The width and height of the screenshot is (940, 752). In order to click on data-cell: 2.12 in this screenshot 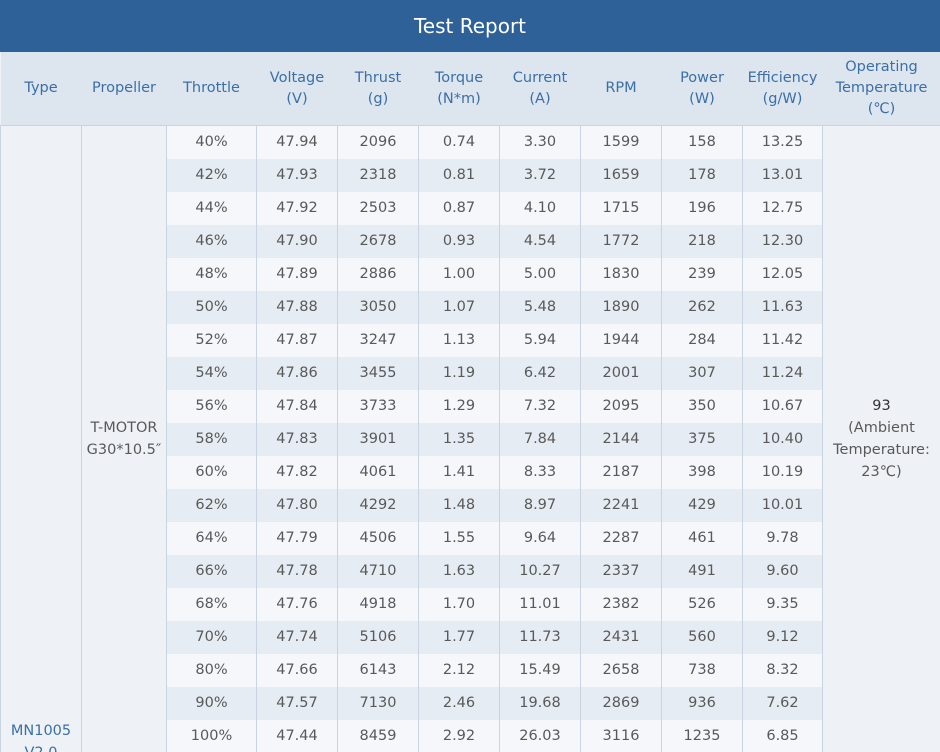, I will do `click(459, 670)`.